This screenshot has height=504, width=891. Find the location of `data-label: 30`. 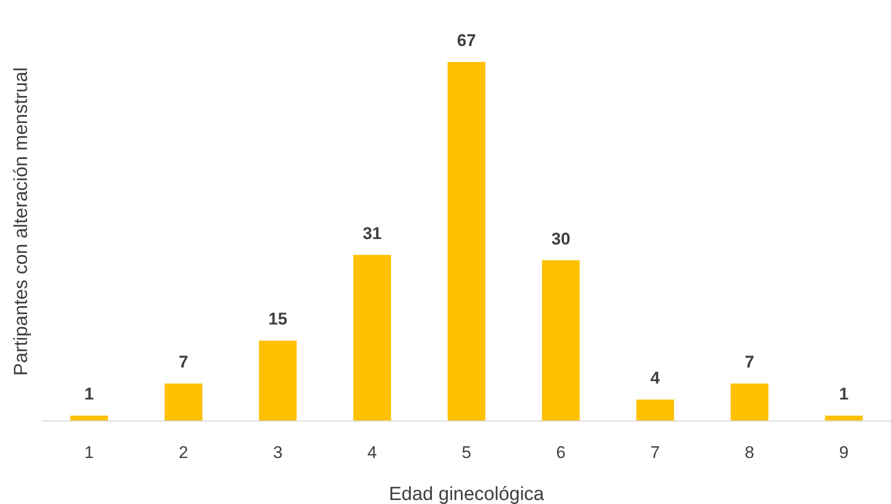

data-label: 30 is located at coordinates (560, 238).